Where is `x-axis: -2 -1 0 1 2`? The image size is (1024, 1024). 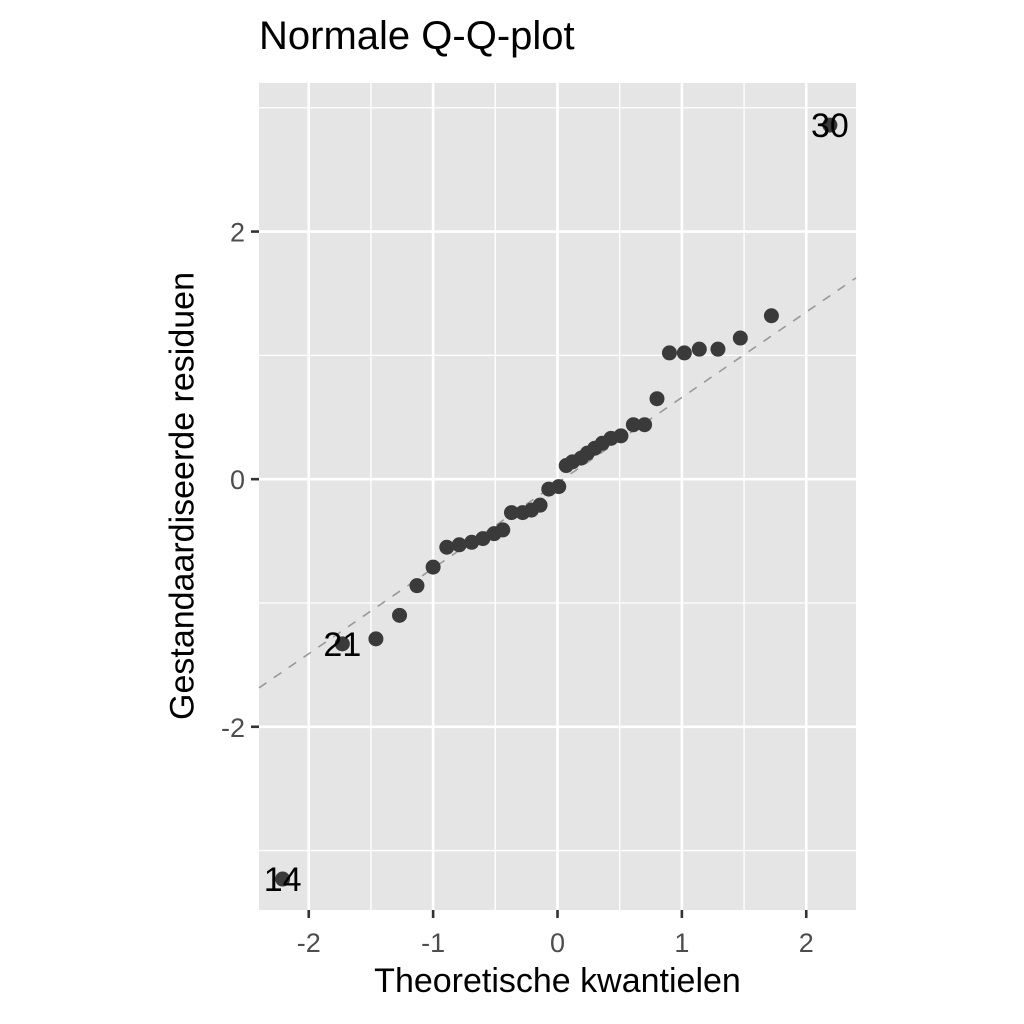
x-axis: -2 -1 0 1 2 is located at coordinates (555, 934).